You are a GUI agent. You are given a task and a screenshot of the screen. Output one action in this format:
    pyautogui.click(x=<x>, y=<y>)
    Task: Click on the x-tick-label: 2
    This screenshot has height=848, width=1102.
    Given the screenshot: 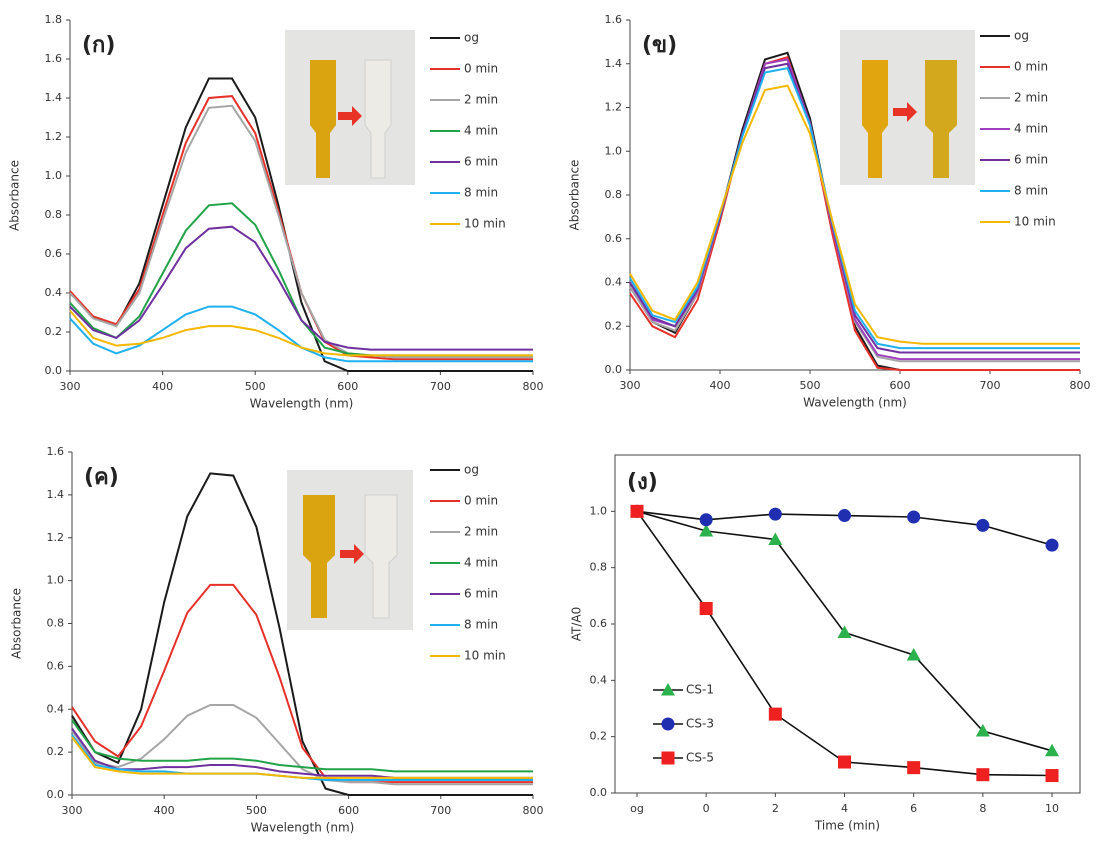 What is the action you would take?
    pyautogui.click(x=775, y=808)
    